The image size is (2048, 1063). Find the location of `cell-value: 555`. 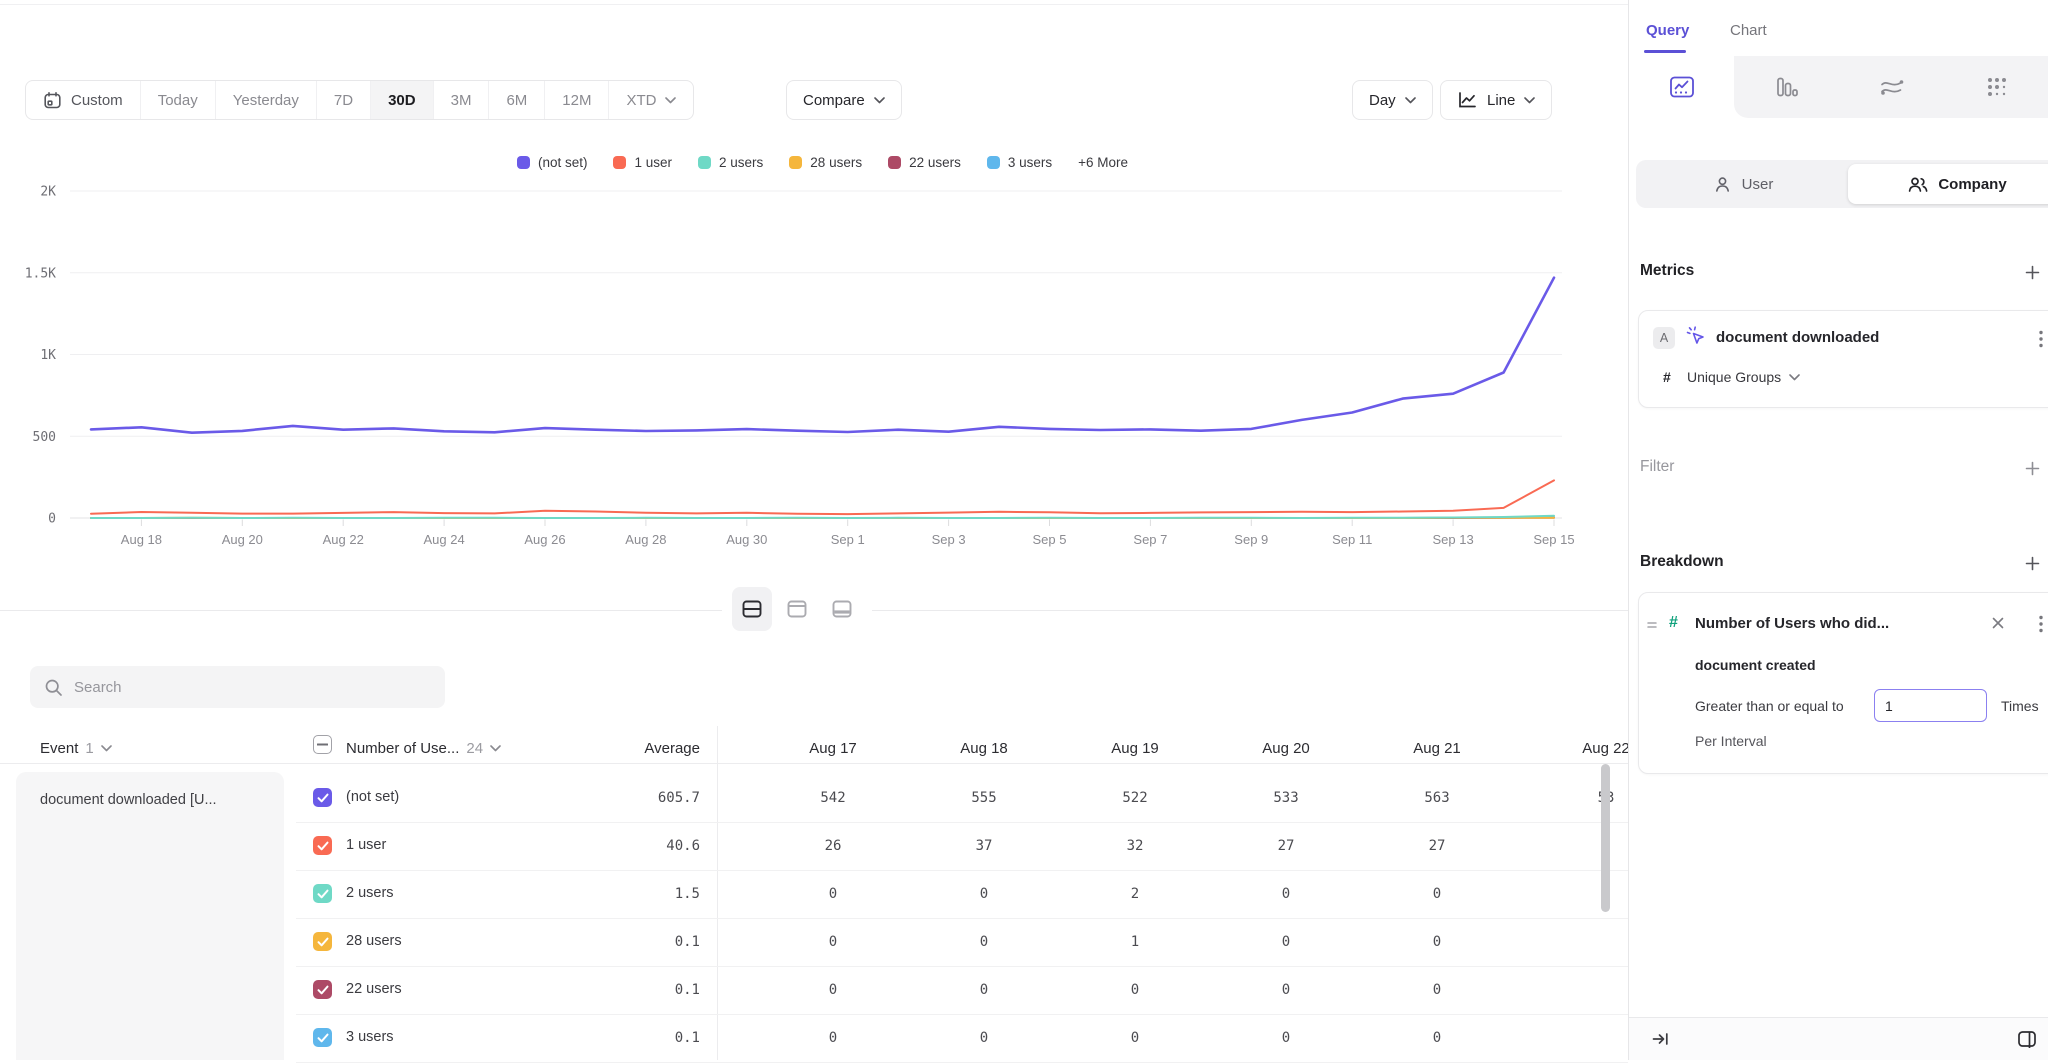

cell-value: 555 is located at coordinates (984, 798).